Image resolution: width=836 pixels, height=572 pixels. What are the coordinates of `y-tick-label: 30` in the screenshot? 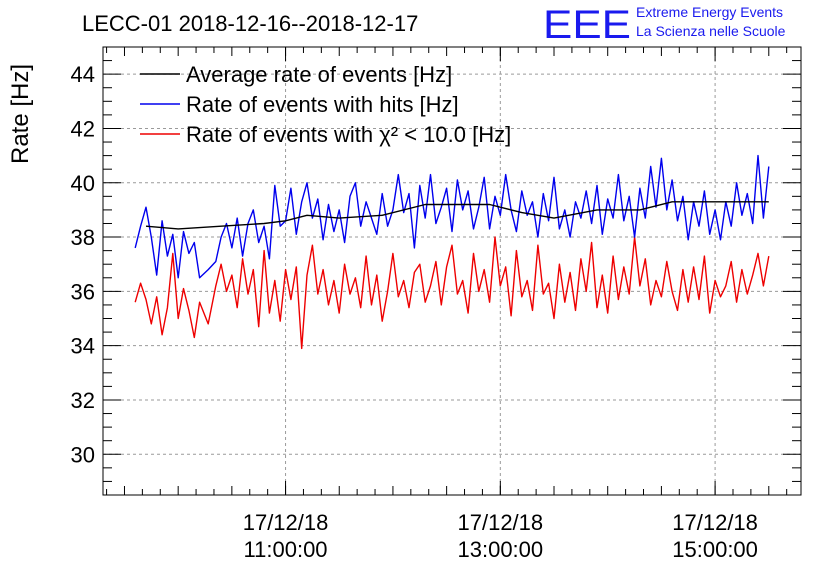 It's located at (83, 454).